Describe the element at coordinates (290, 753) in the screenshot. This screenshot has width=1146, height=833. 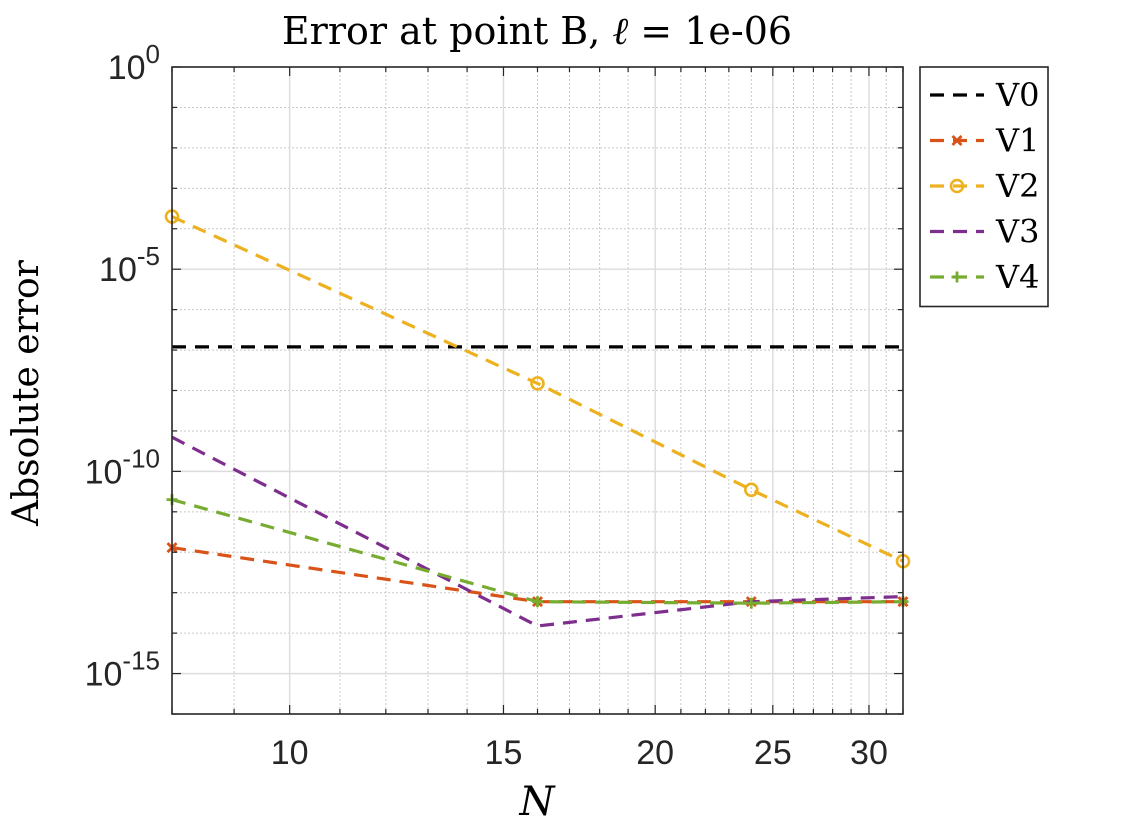
I see `x-tick-label: 10` at that location.